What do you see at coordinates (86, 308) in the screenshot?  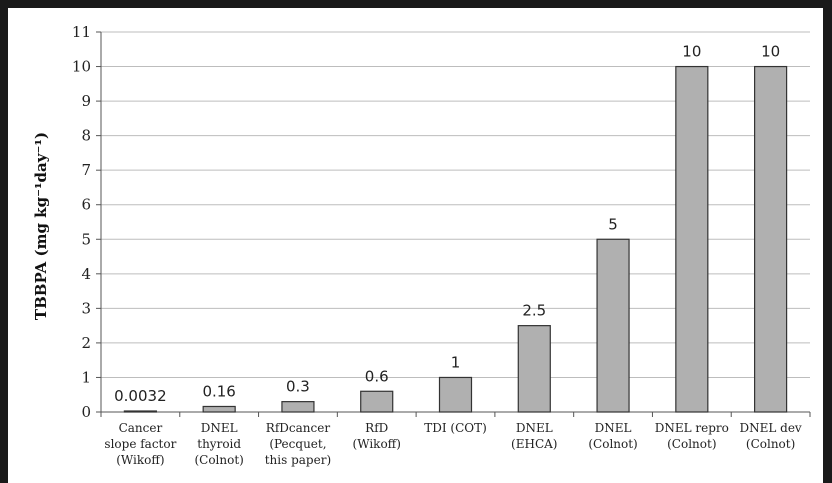 I see `y-tick-label: 3` at bounding box center [86, 308].